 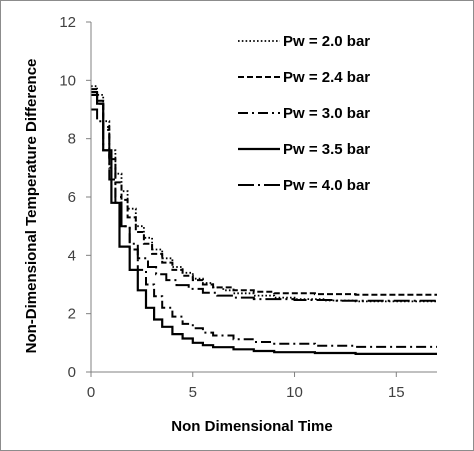 I want to click on x-tick-label: 0, so click(x=91, y=392).